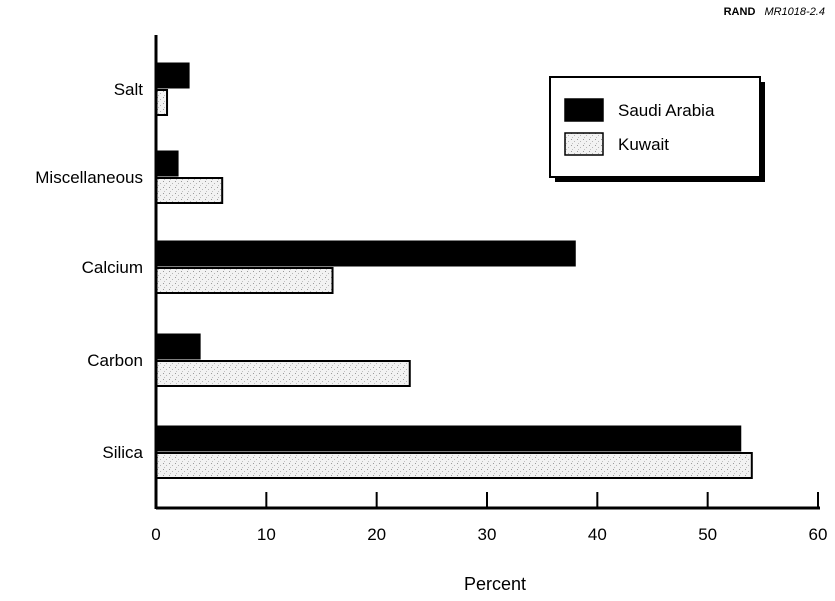  What do you see at coordinates (112, 267) in the screenshot?
I see `category-label-calcium: Calcium` at bounding box center [112, 267].